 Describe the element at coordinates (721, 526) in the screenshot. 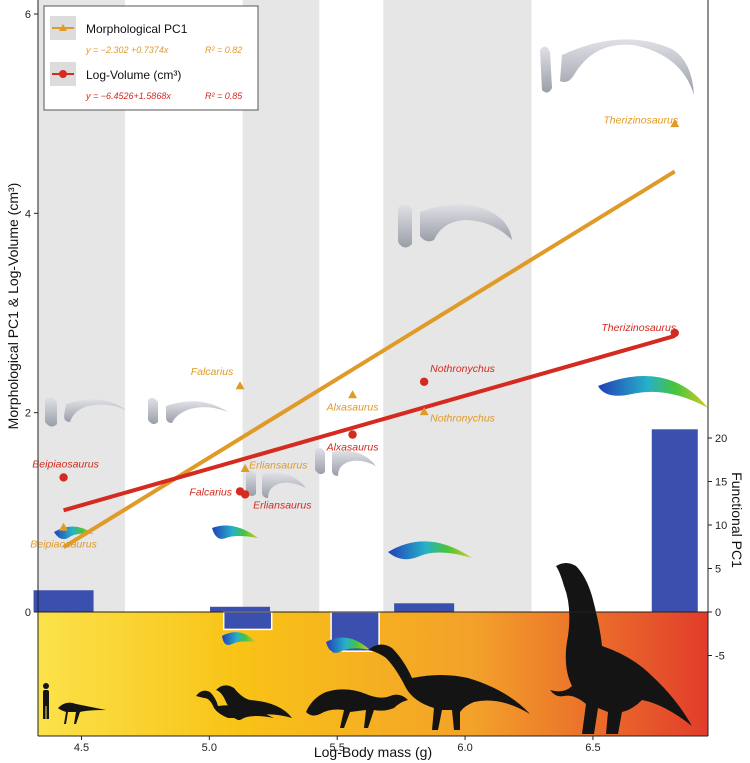

I see `y2-tick-label-3: 10` at that location.